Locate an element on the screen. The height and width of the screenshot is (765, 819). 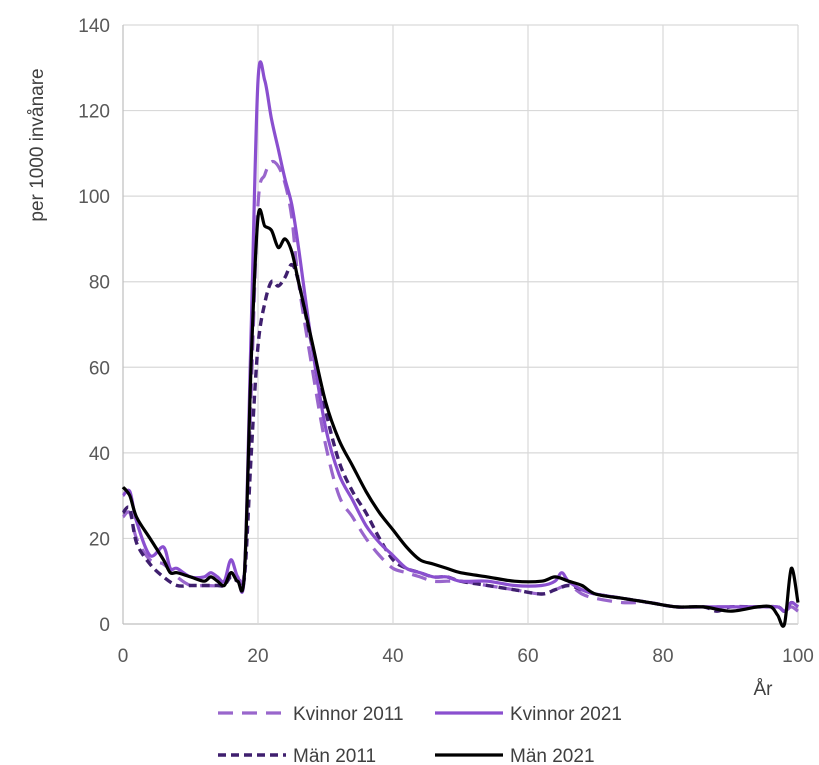
x-tick-label: 0 is located at coordinates (123, 656).